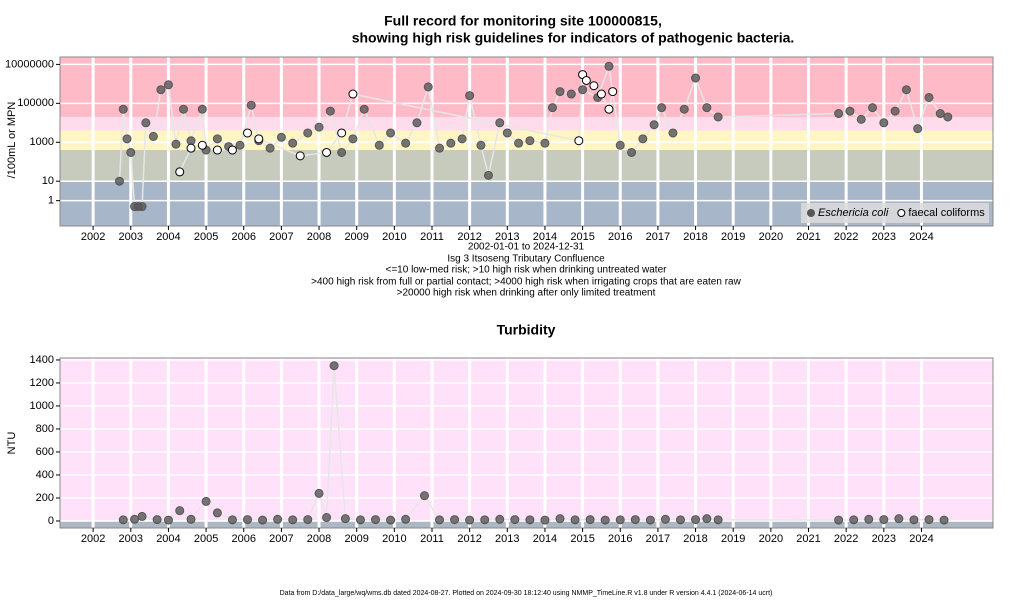 The width and height of the screenshot is (1024, 600). What do you see at coordinates (51, 521) in the screenshot?
I see `y-tick-label: 0` at bounding box center [51, 521].